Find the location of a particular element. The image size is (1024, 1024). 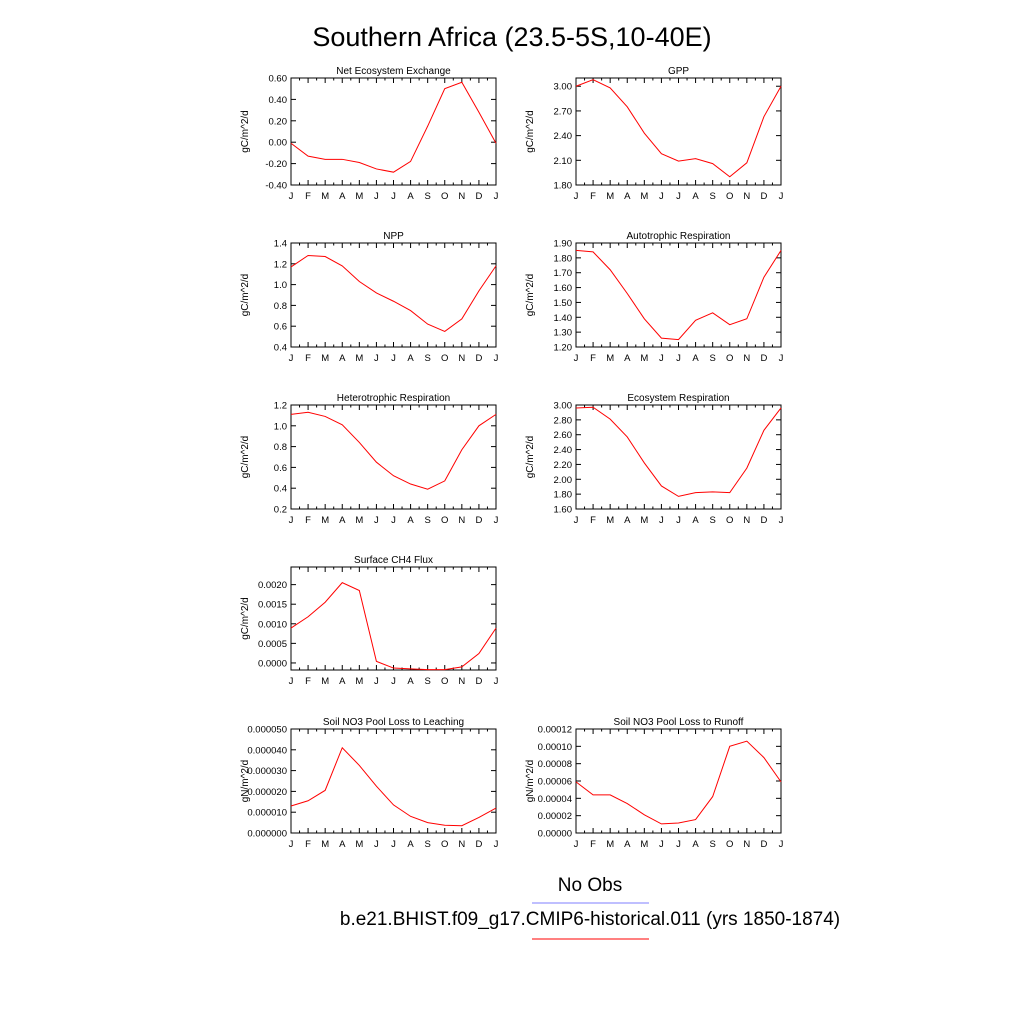

chart-title: Soil NO3 Pool Loss to Leaching is located at coordinates (393, 722).